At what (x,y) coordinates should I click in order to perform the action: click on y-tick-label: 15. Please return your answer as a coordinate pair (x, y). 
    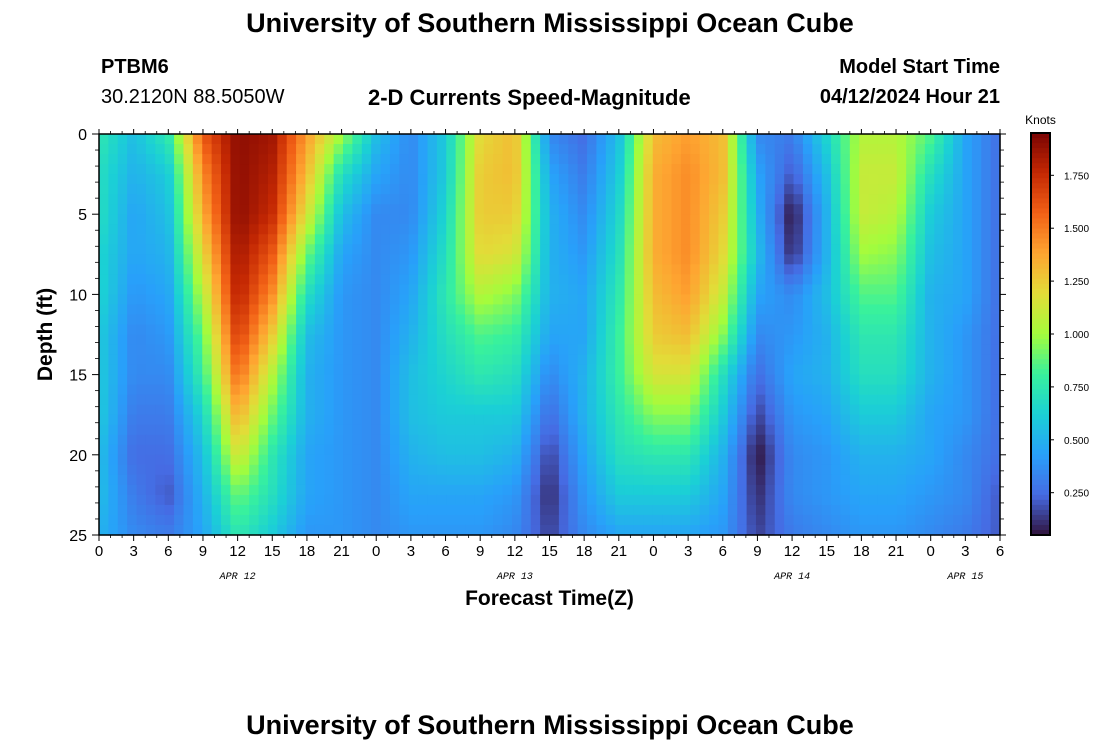
    Looking at the image, I should click on (78, 376).